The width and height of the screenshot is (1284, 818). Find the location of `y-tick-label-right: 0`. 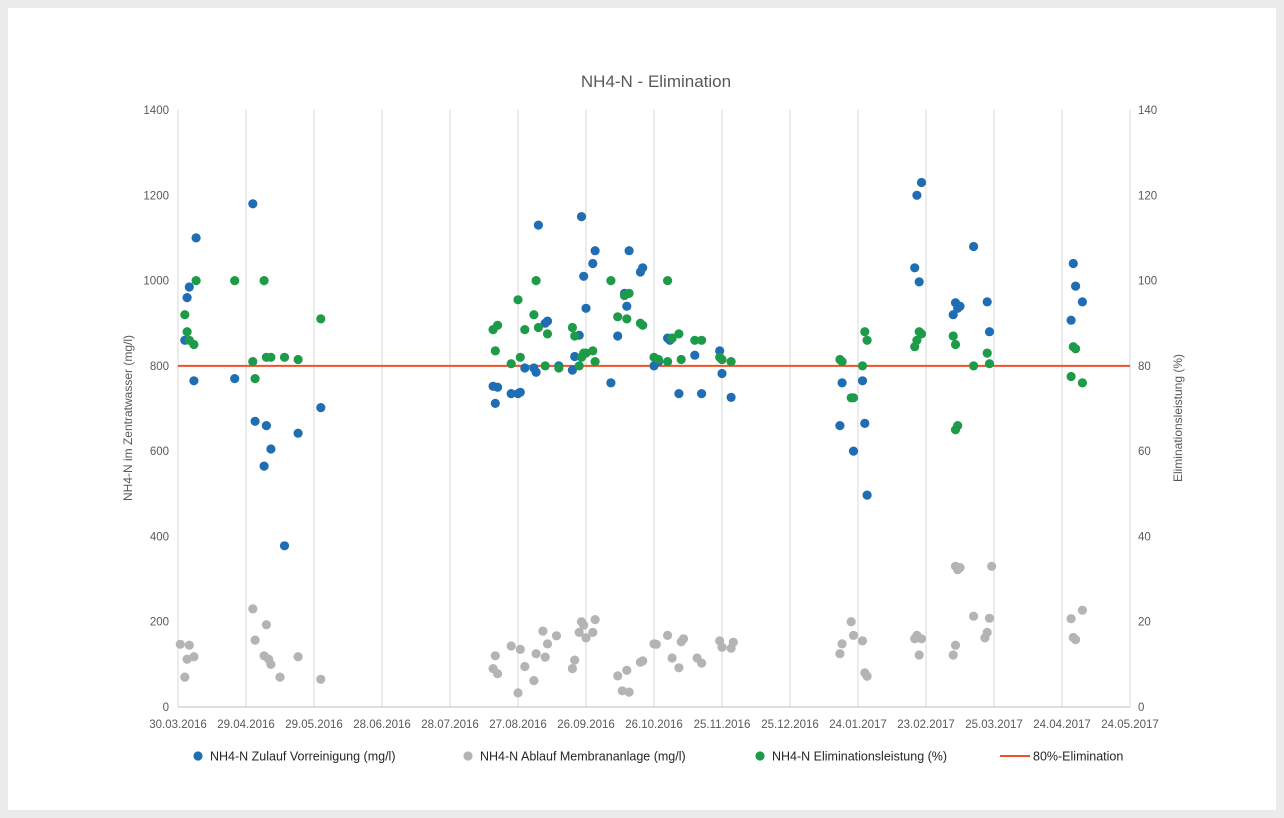

y-tick-label-right: 0 is located at coordinates (1141, 708).